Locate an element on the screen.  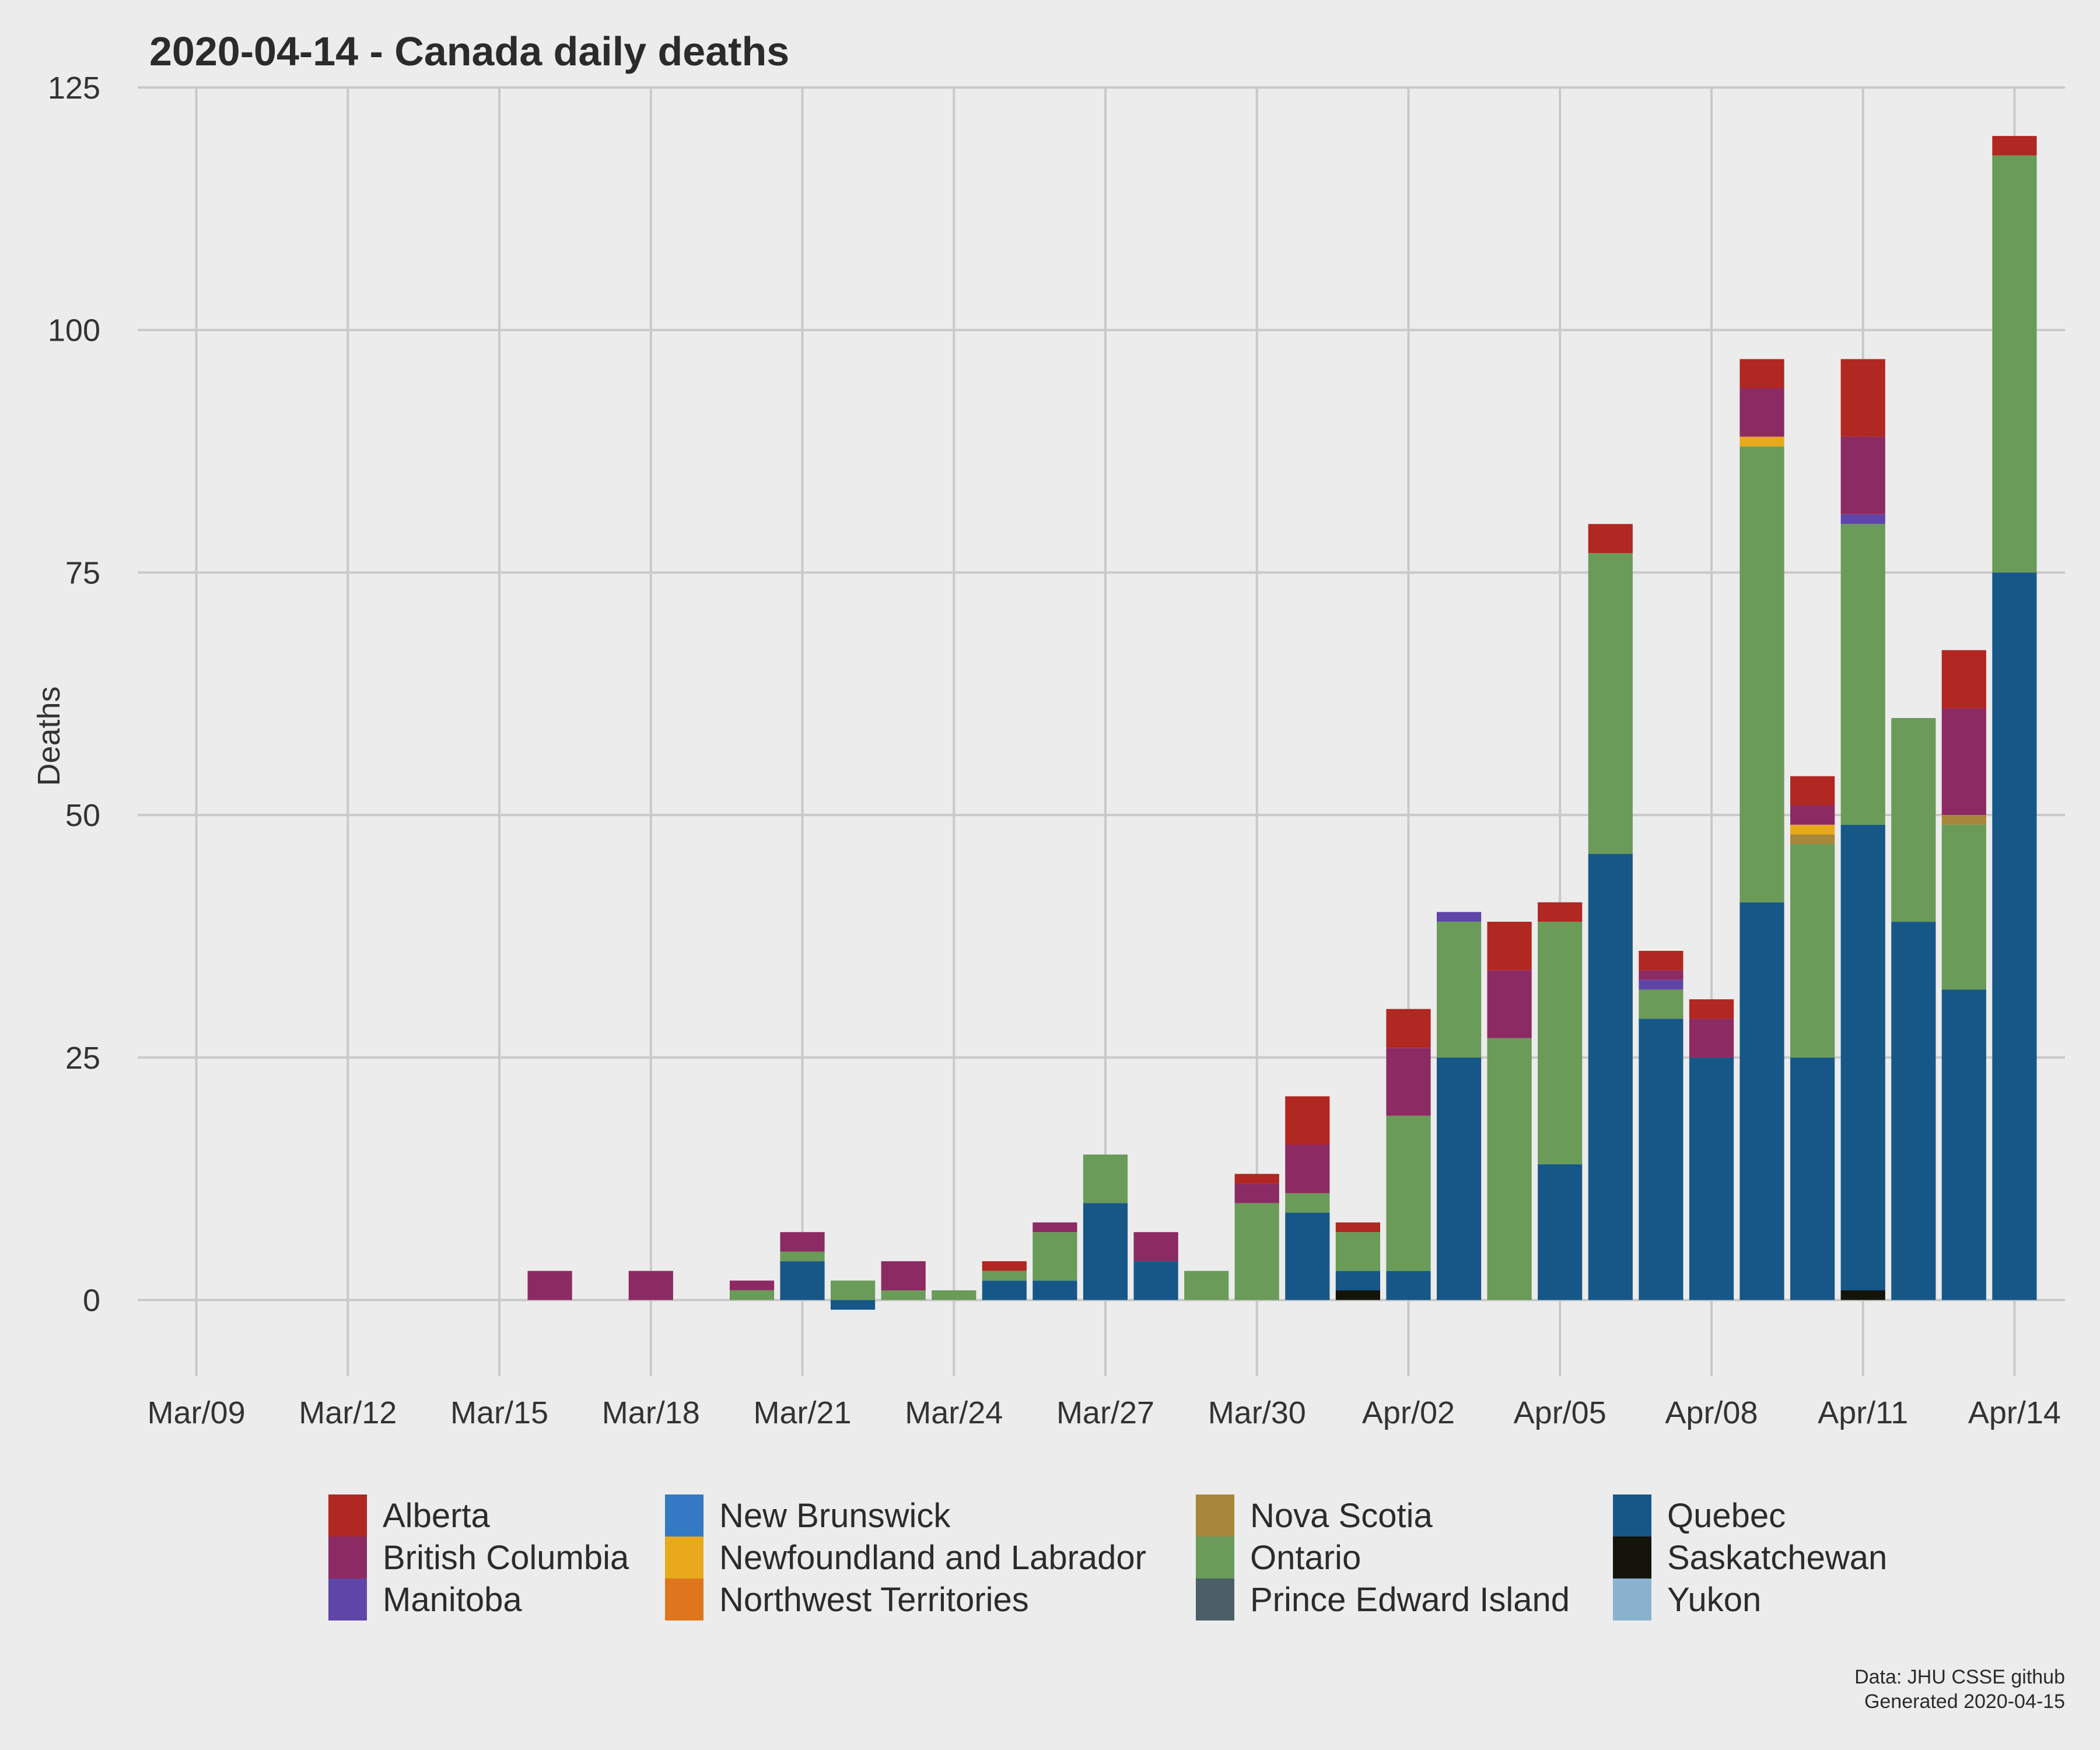
chart-title: 2020-04-14 - Canada daily deaths is located at coordinates (469, 51).